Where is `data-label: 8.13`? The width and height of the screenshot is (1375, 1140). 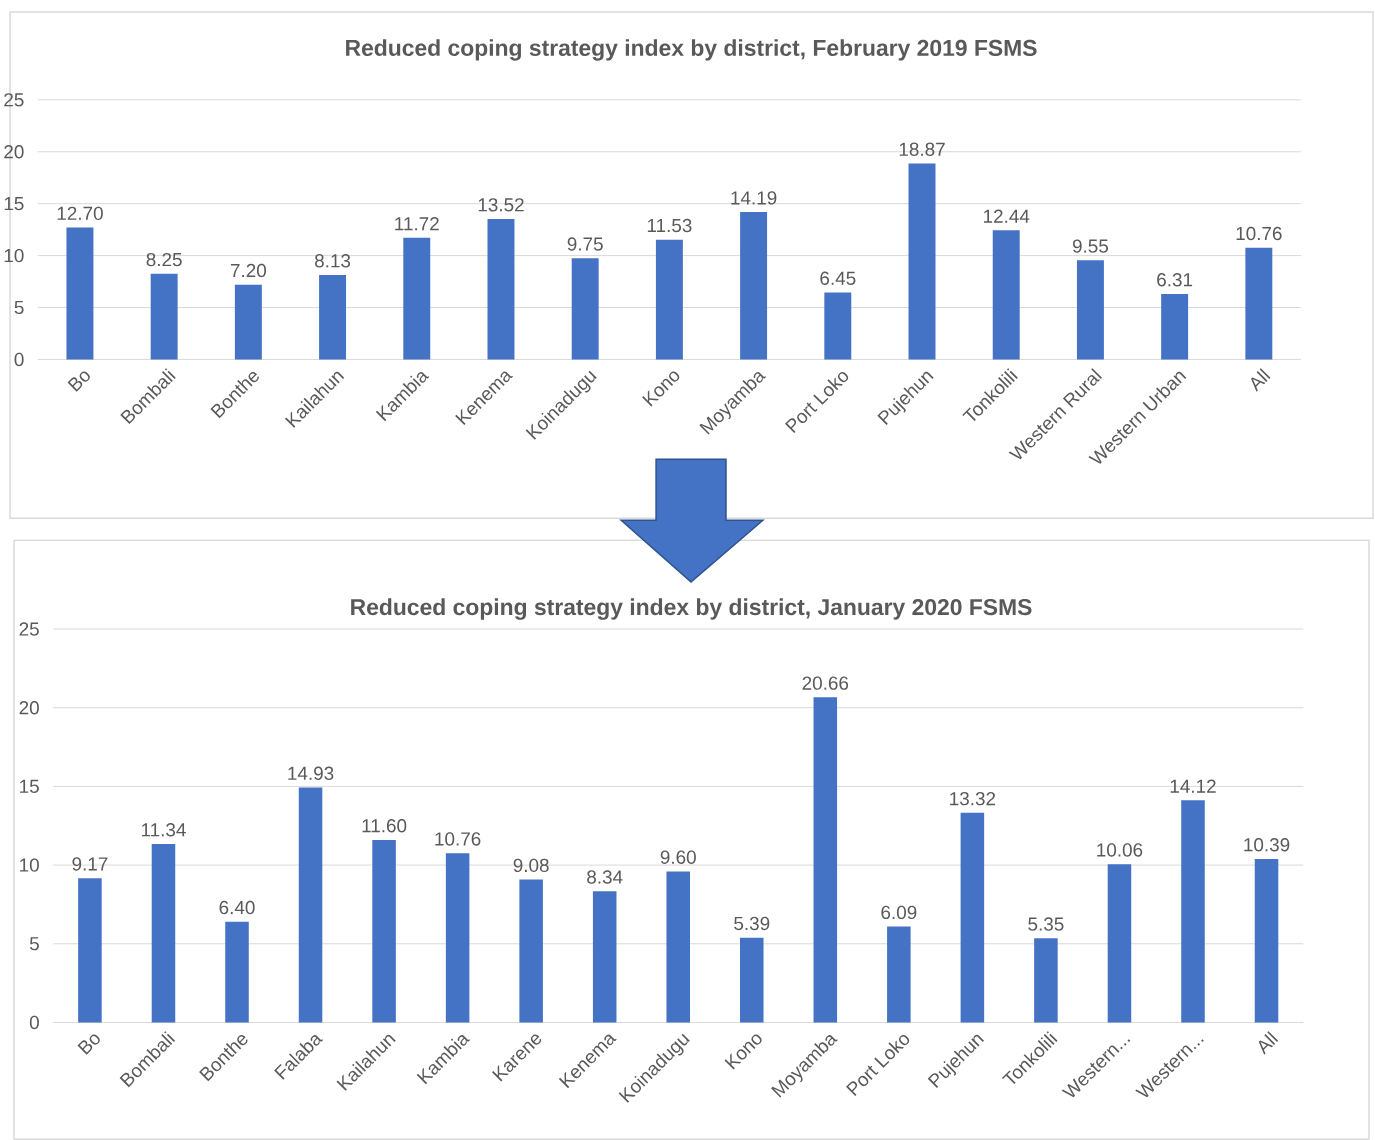 data-label: 8.13 is located at coordinates (333, 261).